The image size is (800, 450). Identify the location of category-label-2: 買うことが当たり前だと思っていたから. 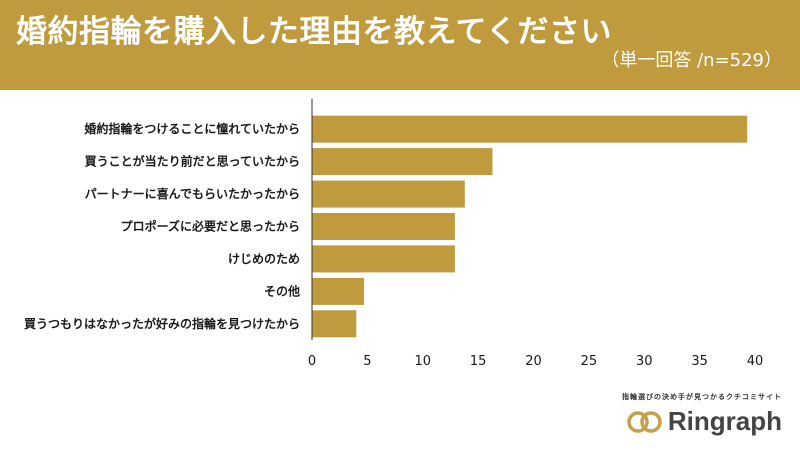
(192, 161).